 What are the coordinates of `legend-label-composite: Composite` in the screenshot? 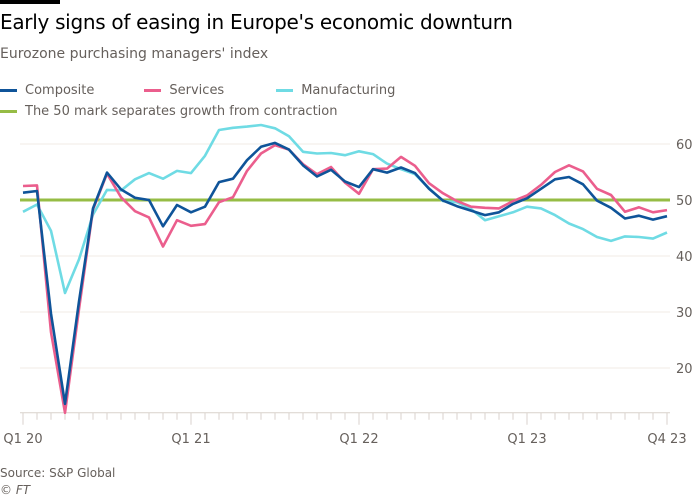 It's located at (60, 90).